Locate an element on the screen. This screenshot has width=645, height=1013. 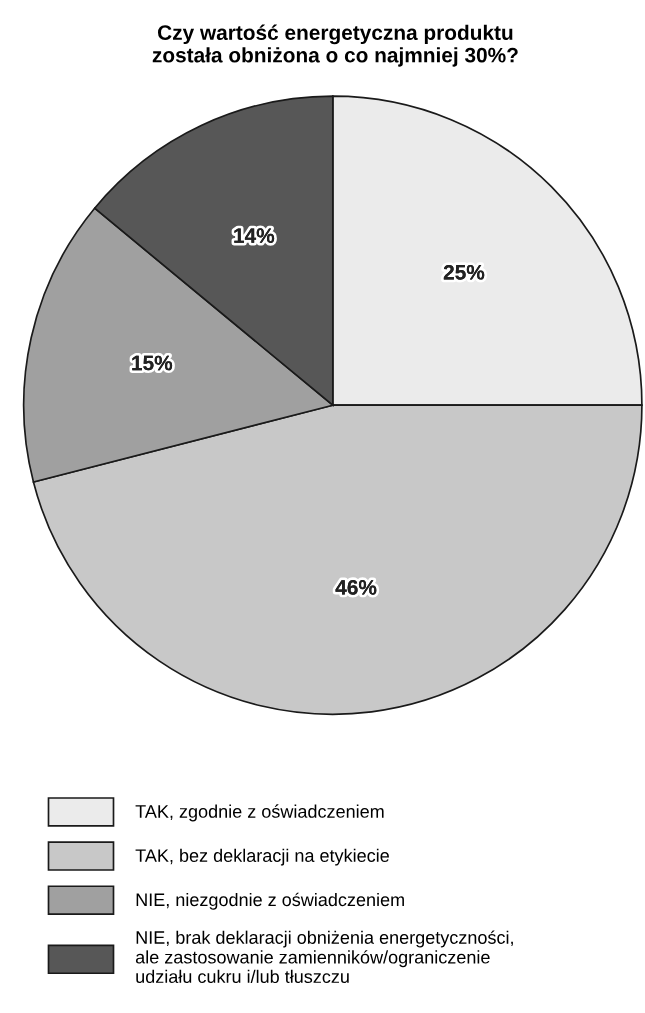
legend-label: TAK, zgodnie z oświadczeniem is located at coordinates (259, 813).